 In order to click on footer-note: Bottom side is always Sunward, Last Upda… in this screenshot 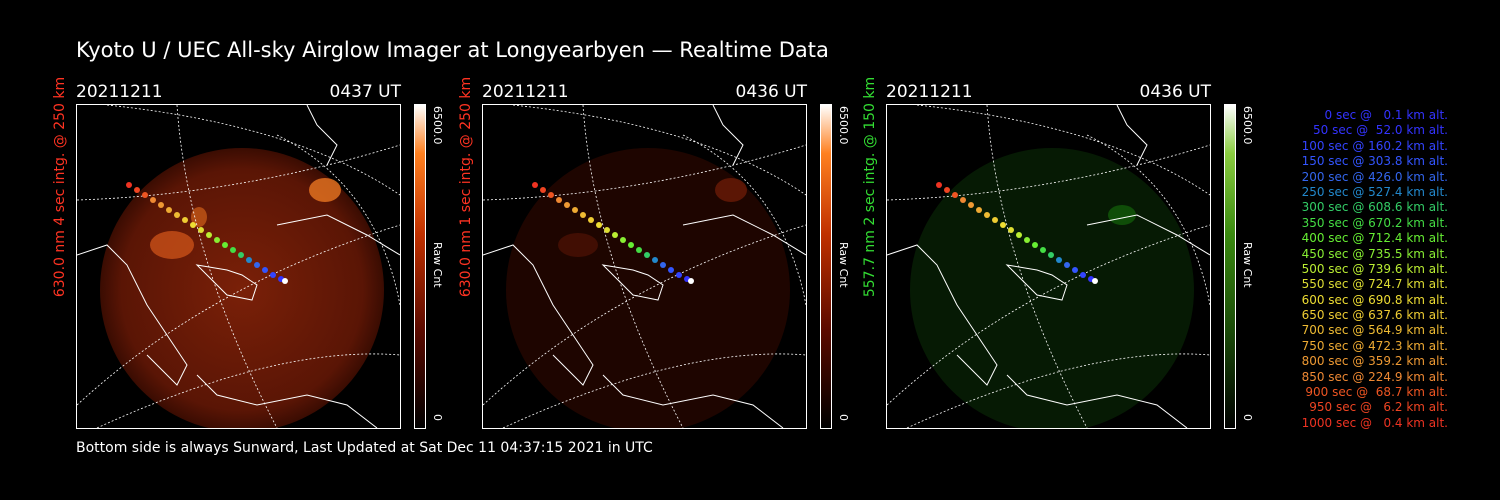, I will do `click(364, 448)`.